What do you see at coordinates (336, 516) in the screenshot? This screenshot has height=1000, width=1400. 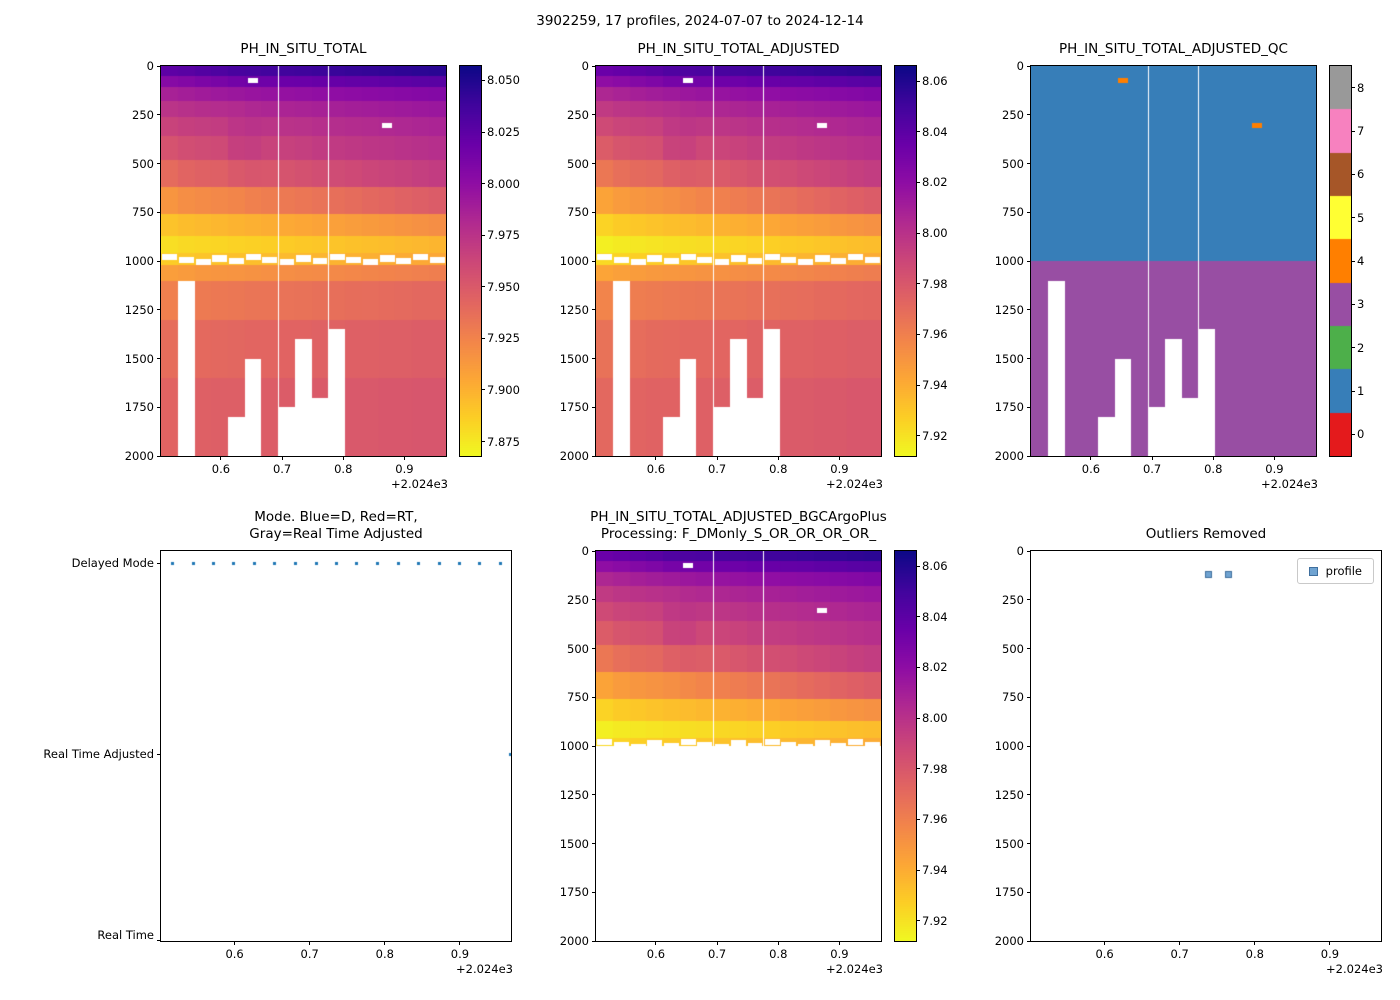 I see `panel-title-mode-line1: Mode. Blue=D, Red=RT,` at bounding box center [336, 516].